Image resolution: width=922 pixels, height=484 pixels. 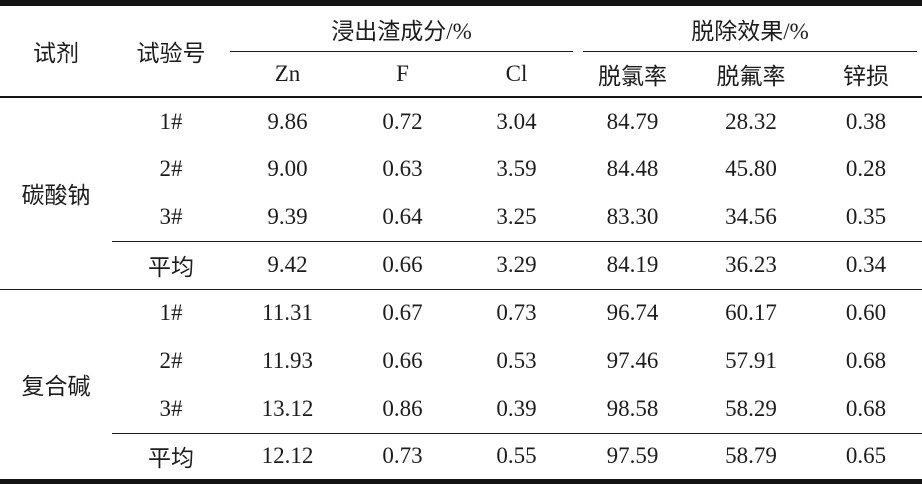 I want to click on table-row: 2# 9.00 0.63 3.59 84.48 45.80 0.28, so click(x=461, y=169).